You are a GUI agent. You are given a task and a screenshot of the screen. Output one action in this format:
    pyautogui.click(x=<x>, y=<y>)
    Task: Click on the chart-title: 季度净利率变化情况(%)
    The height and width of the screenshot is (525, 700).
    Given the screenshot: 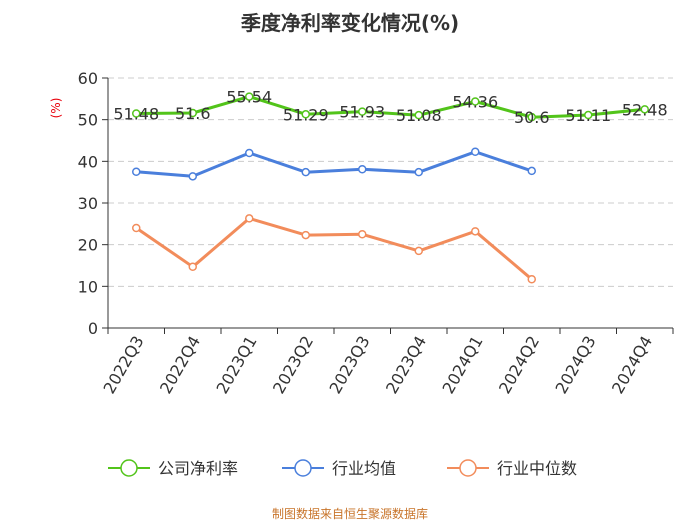 What is the action you would take?
    pyautogui.click(x=349, y=23)
    